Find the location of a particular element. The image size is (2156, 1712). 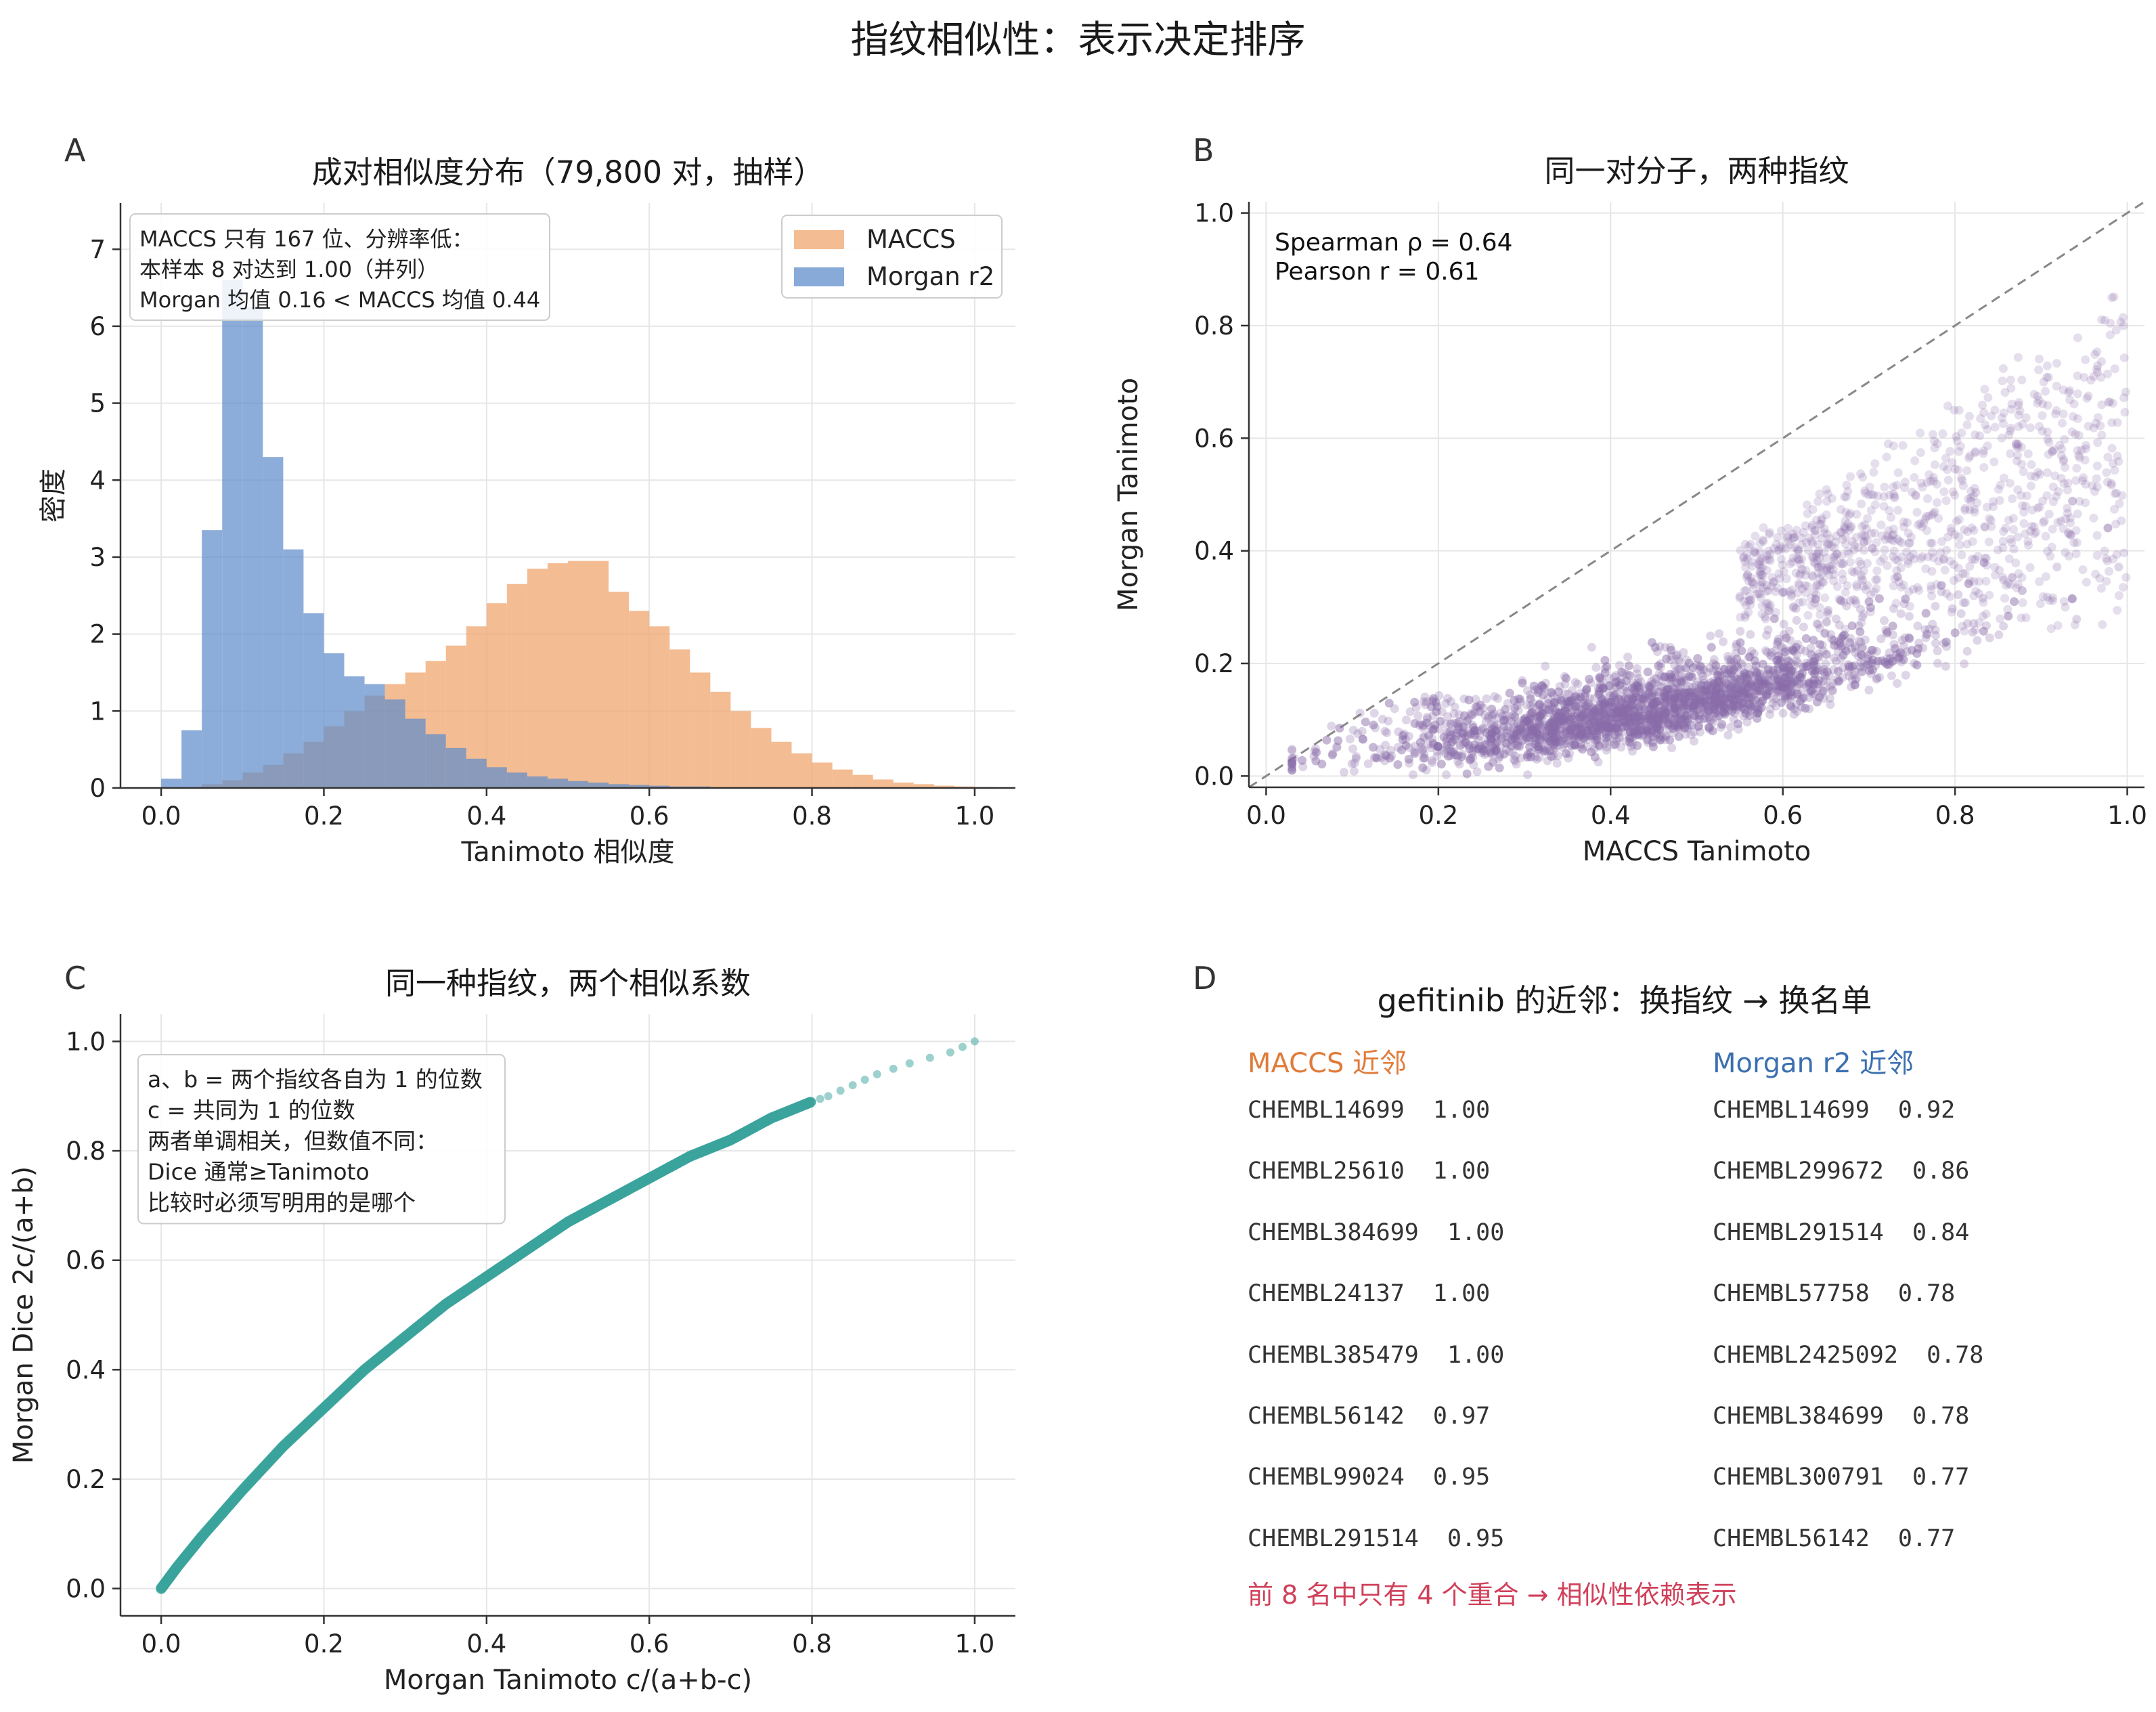

panel-a-x-axis-label: Tanimoto 相似度 is located at coordinates (567, 852).